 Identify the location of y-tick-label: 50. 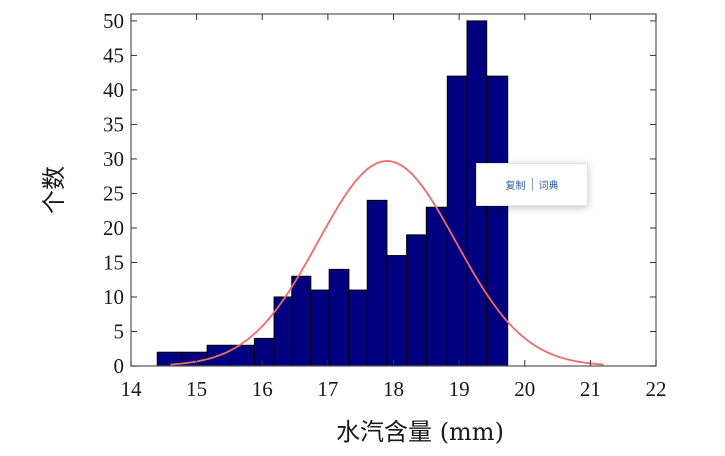
(113, 21).